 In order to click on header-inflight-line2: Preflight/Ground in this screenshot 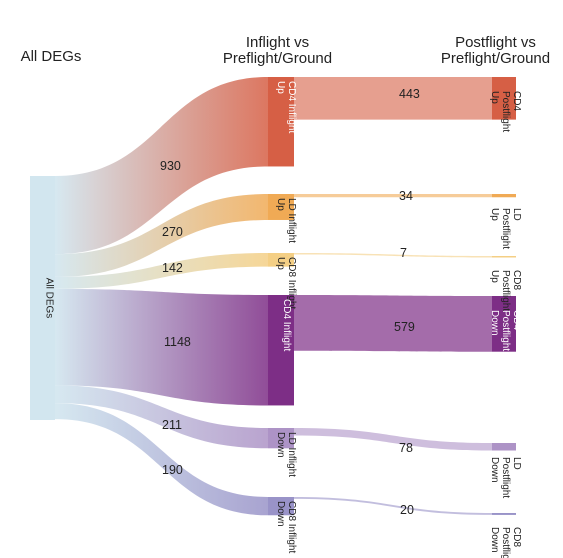, I will do `click(277, 58)`.